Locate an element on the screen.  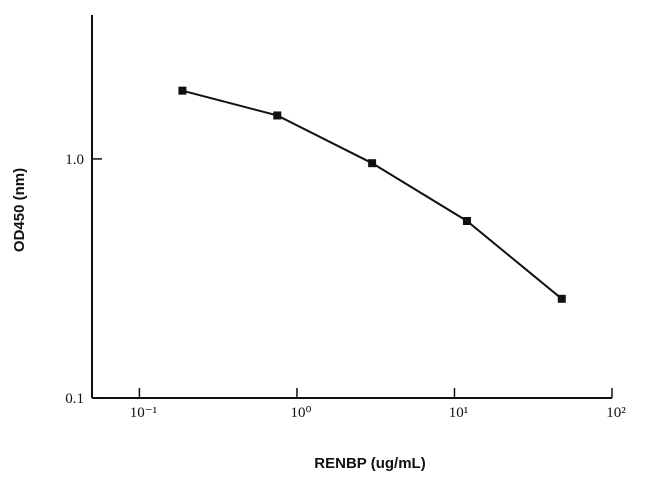
y-tick-label: 1.0 is located at coordinates (74, 160).